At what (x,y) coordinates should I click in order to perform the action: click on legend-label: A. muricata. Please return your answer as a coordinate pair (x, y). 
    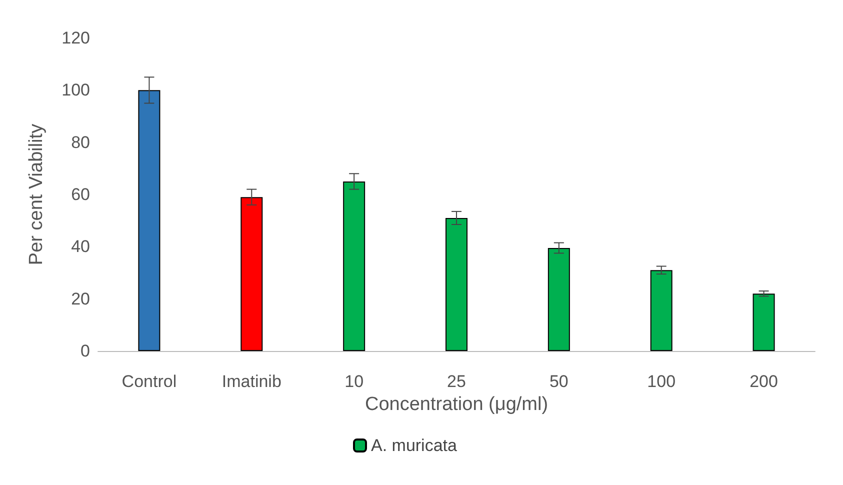
    Looking at the image, I should click on (414, 445).